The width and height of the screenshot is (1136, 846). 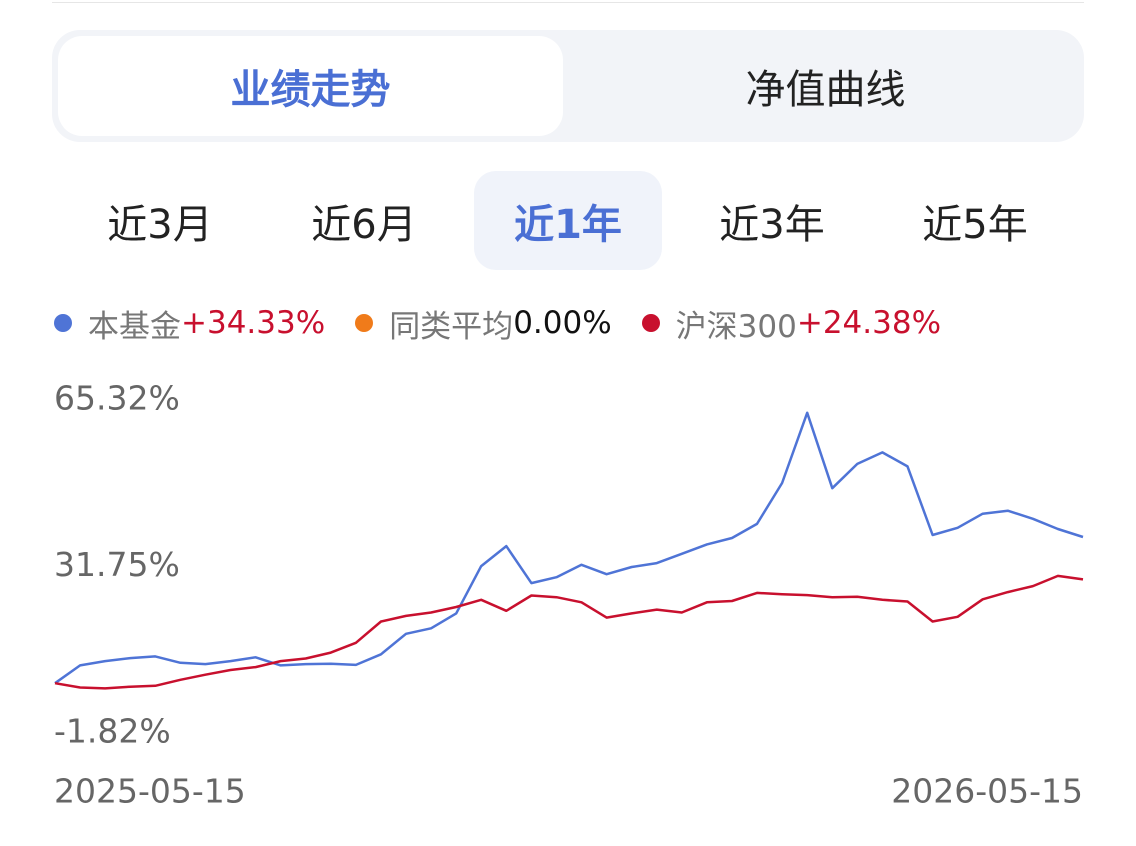 I want to click on legend-value: +24.38%, so click(x=869, y=323).